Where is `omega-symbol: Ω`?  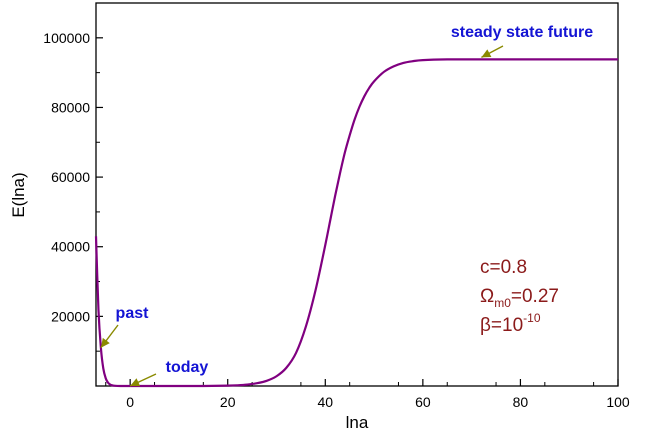
omega-symbol: Ω is located at coordinates (487, 296).